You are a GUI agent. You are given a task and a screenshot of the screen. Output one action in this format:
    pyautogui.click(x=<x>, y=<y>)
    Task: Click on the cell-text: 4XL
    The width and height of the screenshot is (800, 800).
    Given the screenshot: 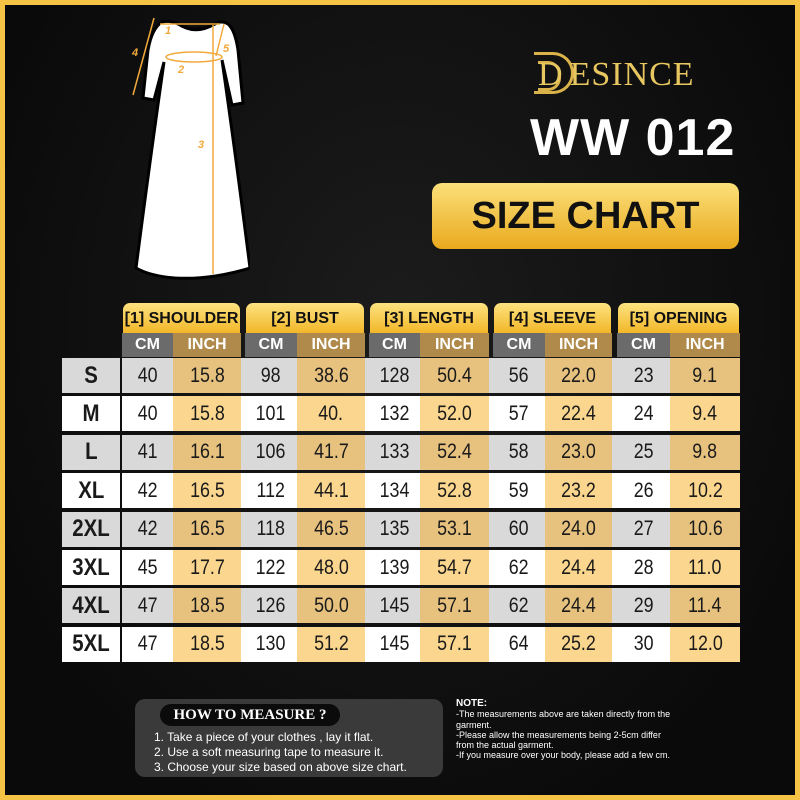 What is the action you would take?
    pyautogui.click(x=91, y=605)
    